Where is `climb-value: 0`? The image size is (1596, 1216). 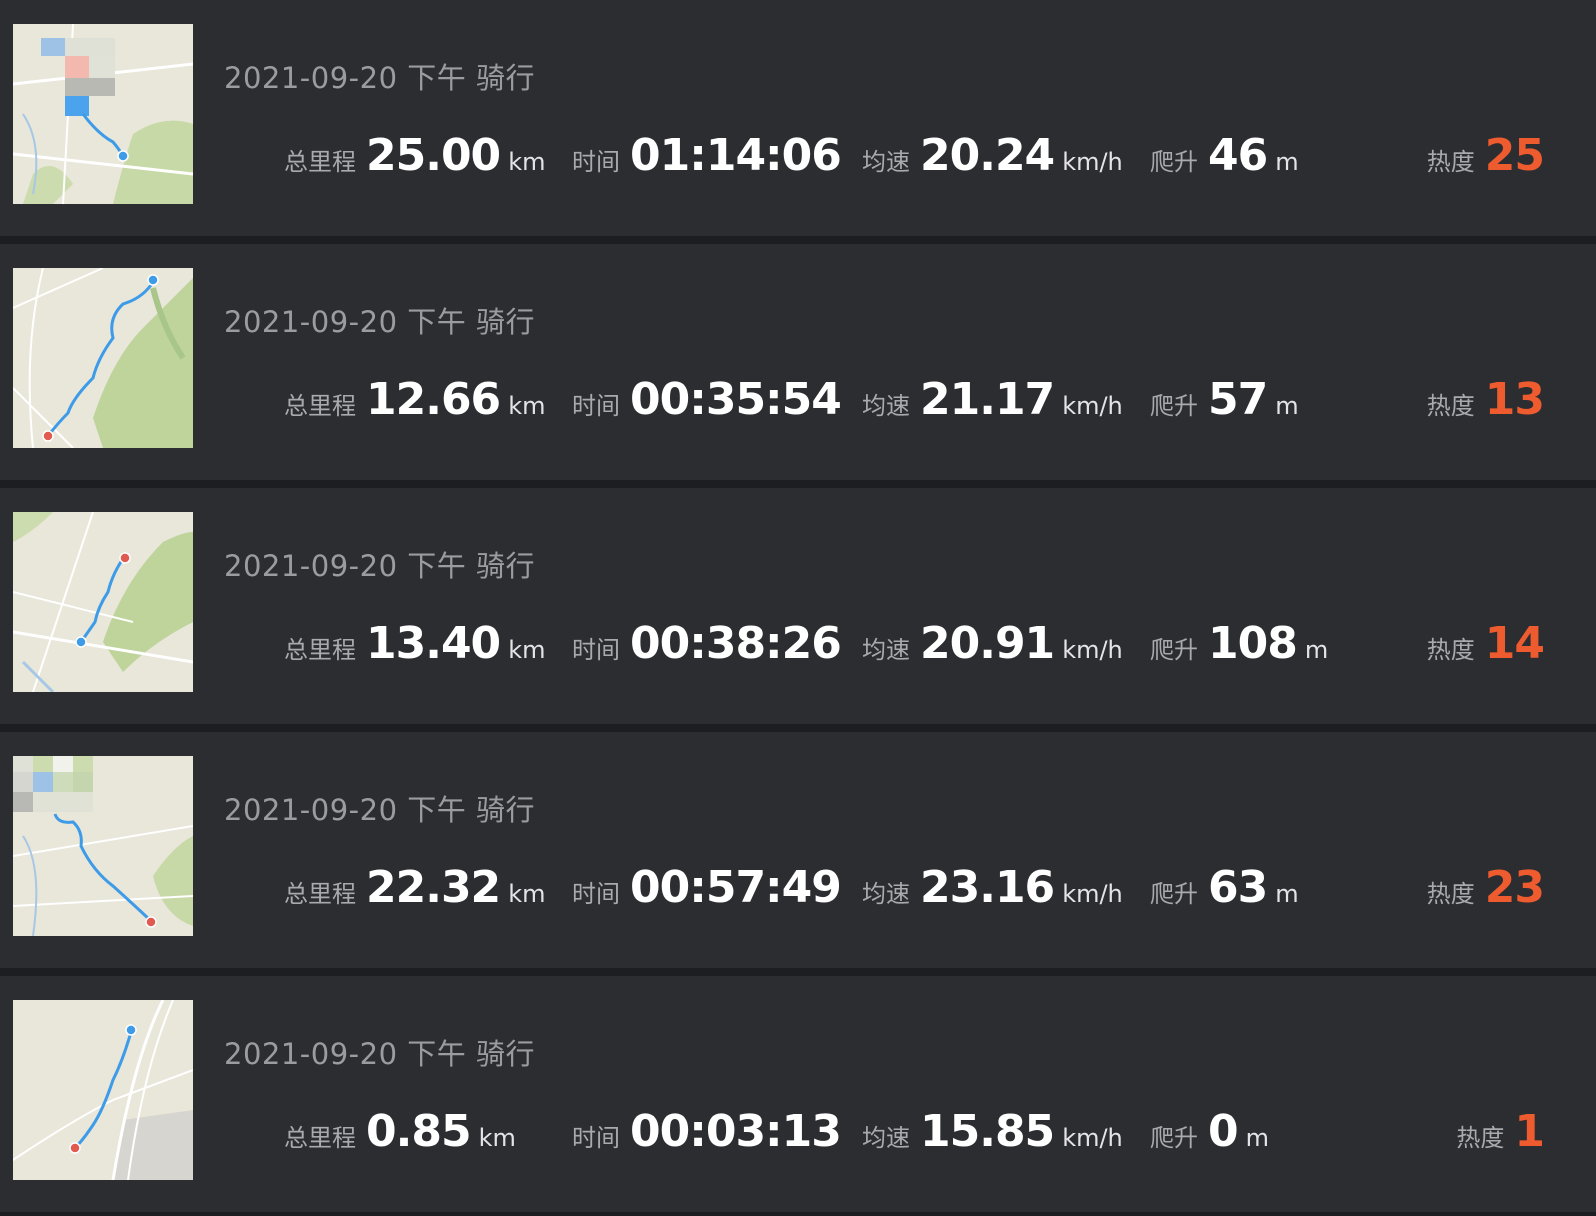 climb-value: 0 is located at coordinates (1223, 1131).